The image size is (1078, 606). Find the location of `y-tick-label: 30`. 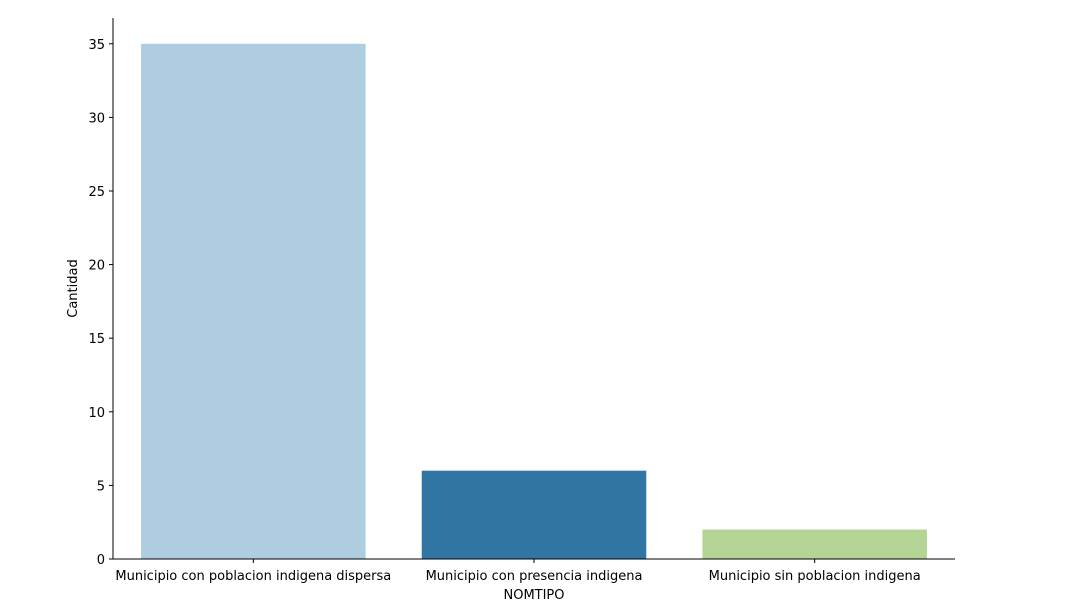

y-tick-label: 30 is located at coordinates (96, 118).